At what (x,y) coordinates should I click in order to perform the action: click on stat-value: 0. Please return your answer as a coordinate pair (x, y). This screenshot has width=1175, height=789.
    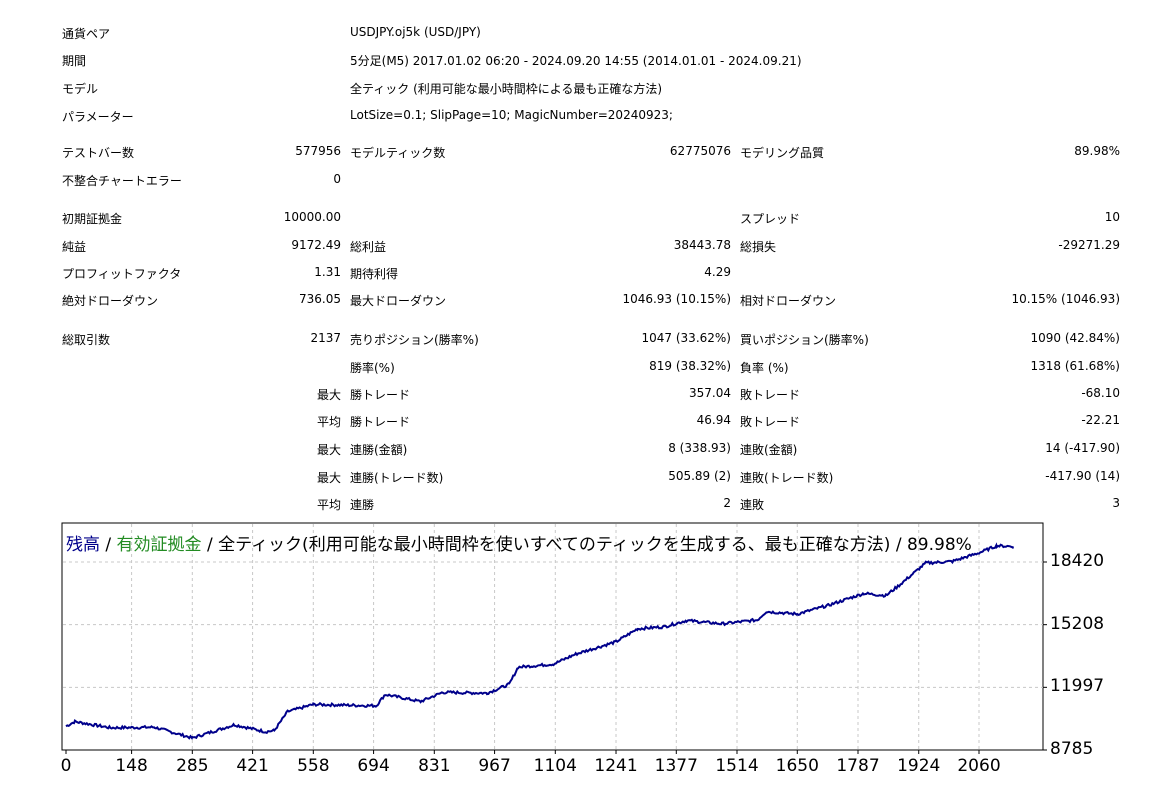
    Looking at the image, I should click on (337, 179).